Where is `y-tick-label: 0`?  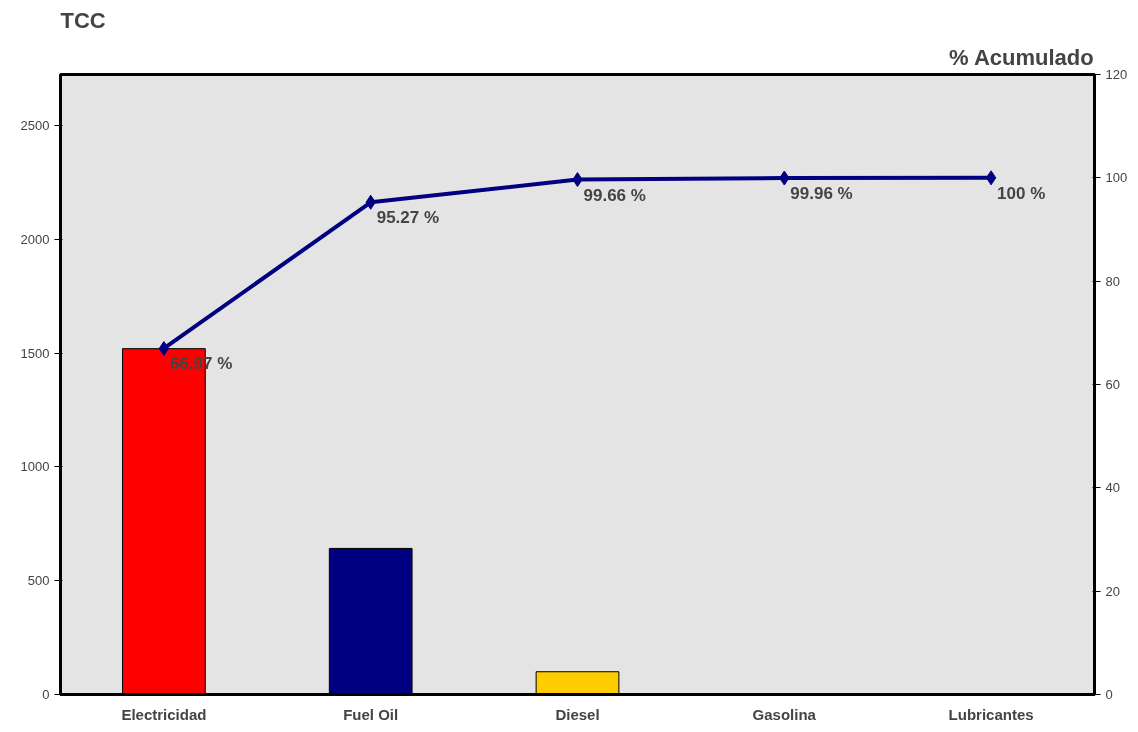 y-tick-label: 0 is located at coordinates (46, 694).